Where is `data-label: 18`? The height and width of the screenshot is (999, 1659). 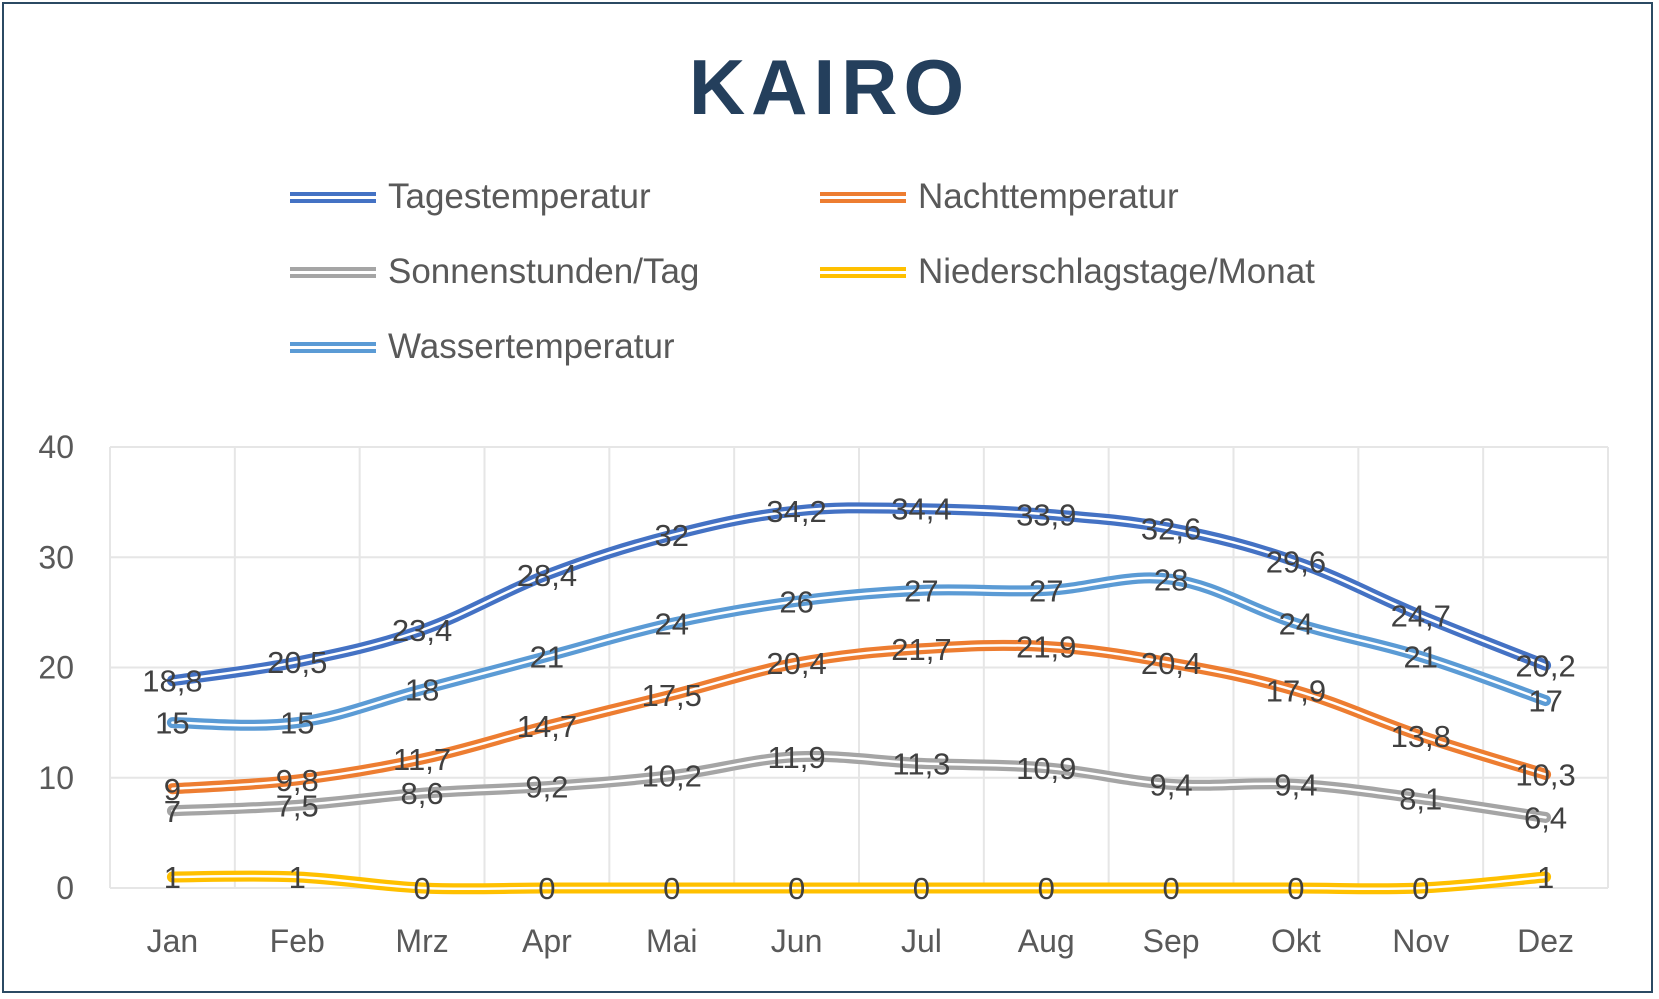 data-label: 18 is located at coordinates (422, 690).